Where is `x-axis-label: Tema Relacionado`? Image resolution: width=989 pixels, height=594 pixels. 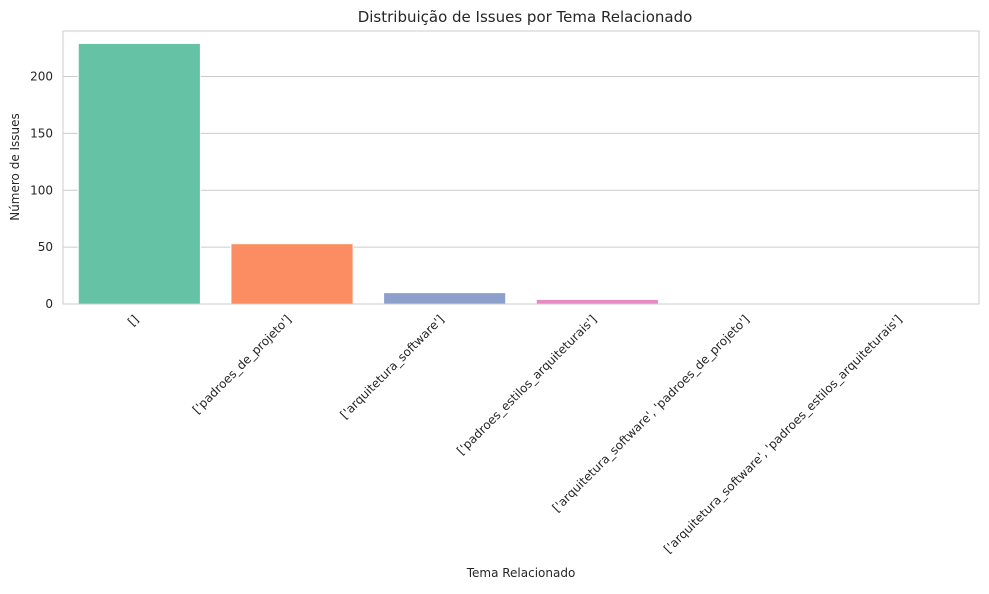 x-axis-label: Tema Relacionado is located at coordinates (521, 573).